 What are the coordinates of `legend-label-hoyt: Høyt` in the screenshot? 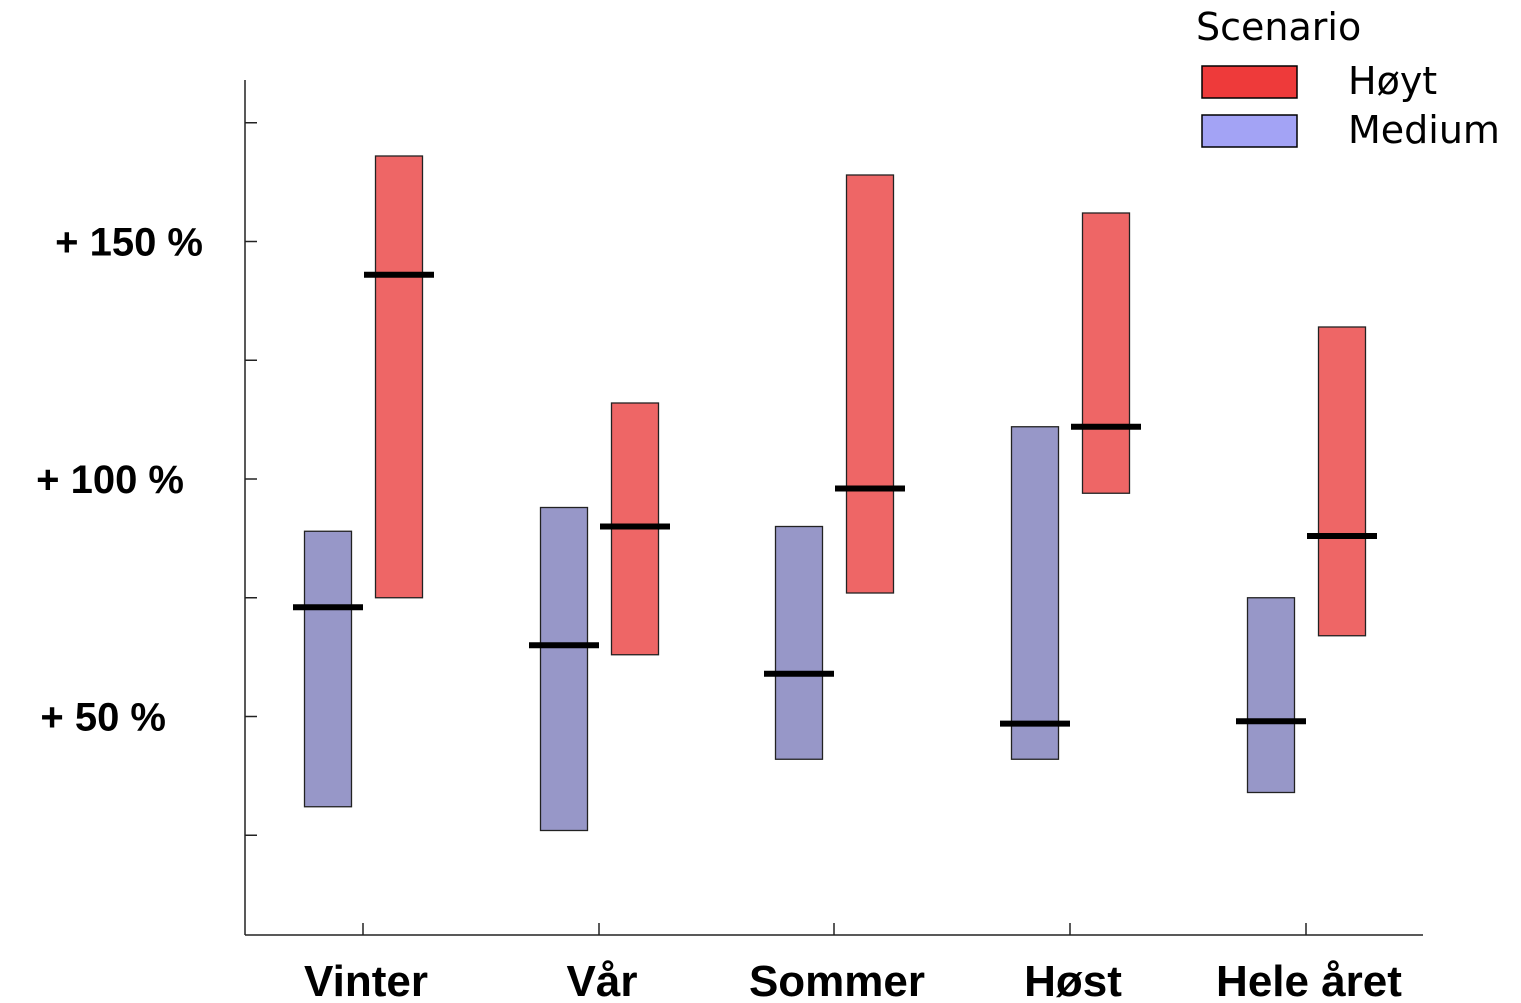 It's located at (1392, 81).